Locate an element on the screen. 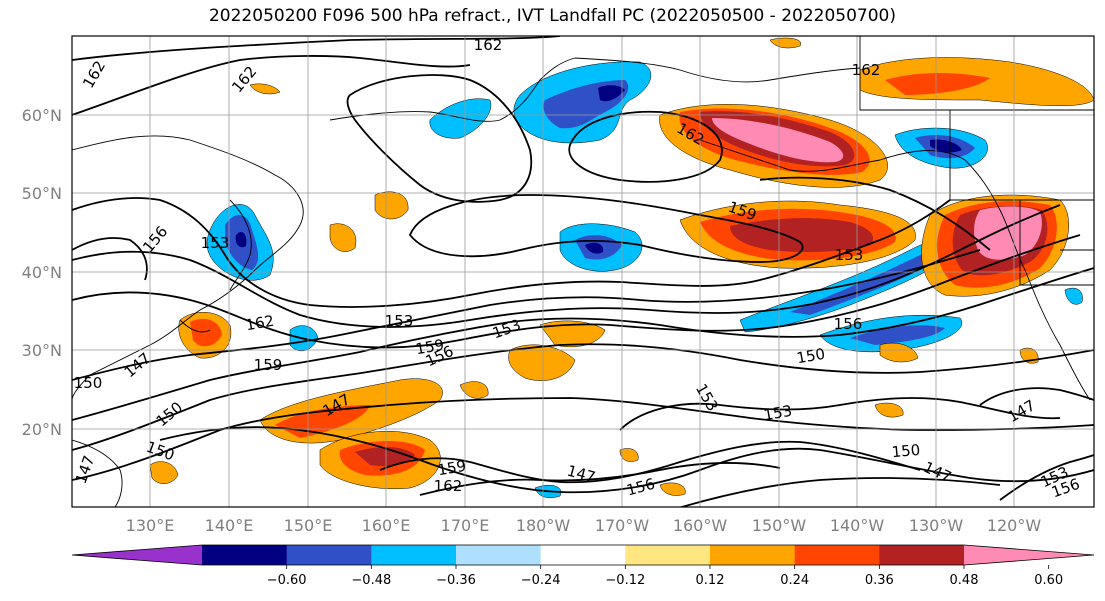  lon-label: 170°E is located at coordinates (465, 525).